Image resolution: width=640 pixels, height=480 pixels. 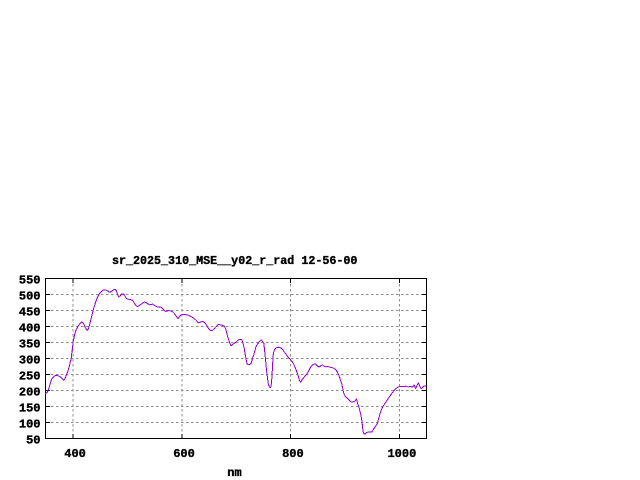 What do you see at coordinates (30, 313) in the screenshot?
I see `svg-text: 450` at bounding box center [30, 313].